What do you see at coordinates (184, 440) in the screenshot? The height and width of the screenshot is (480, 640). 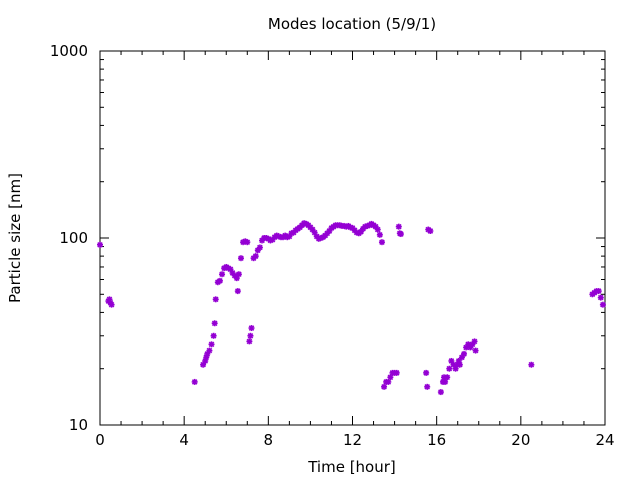 I see `x-tick-label: 4` at bounding box center [184, 440].